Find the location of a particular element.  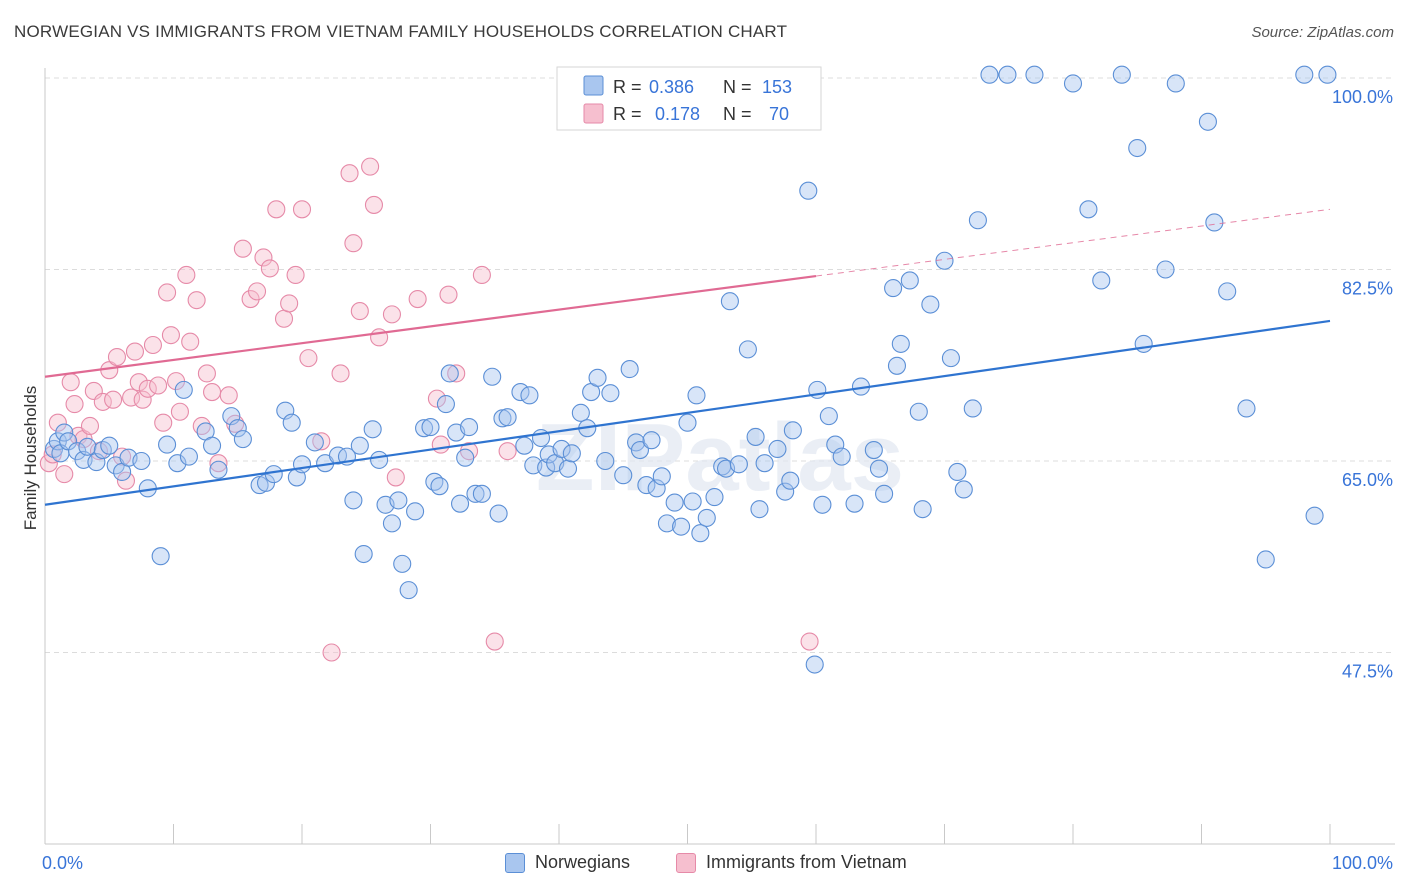

y-tick-label-3: 100.0% is located at coordinates (1362, 97).